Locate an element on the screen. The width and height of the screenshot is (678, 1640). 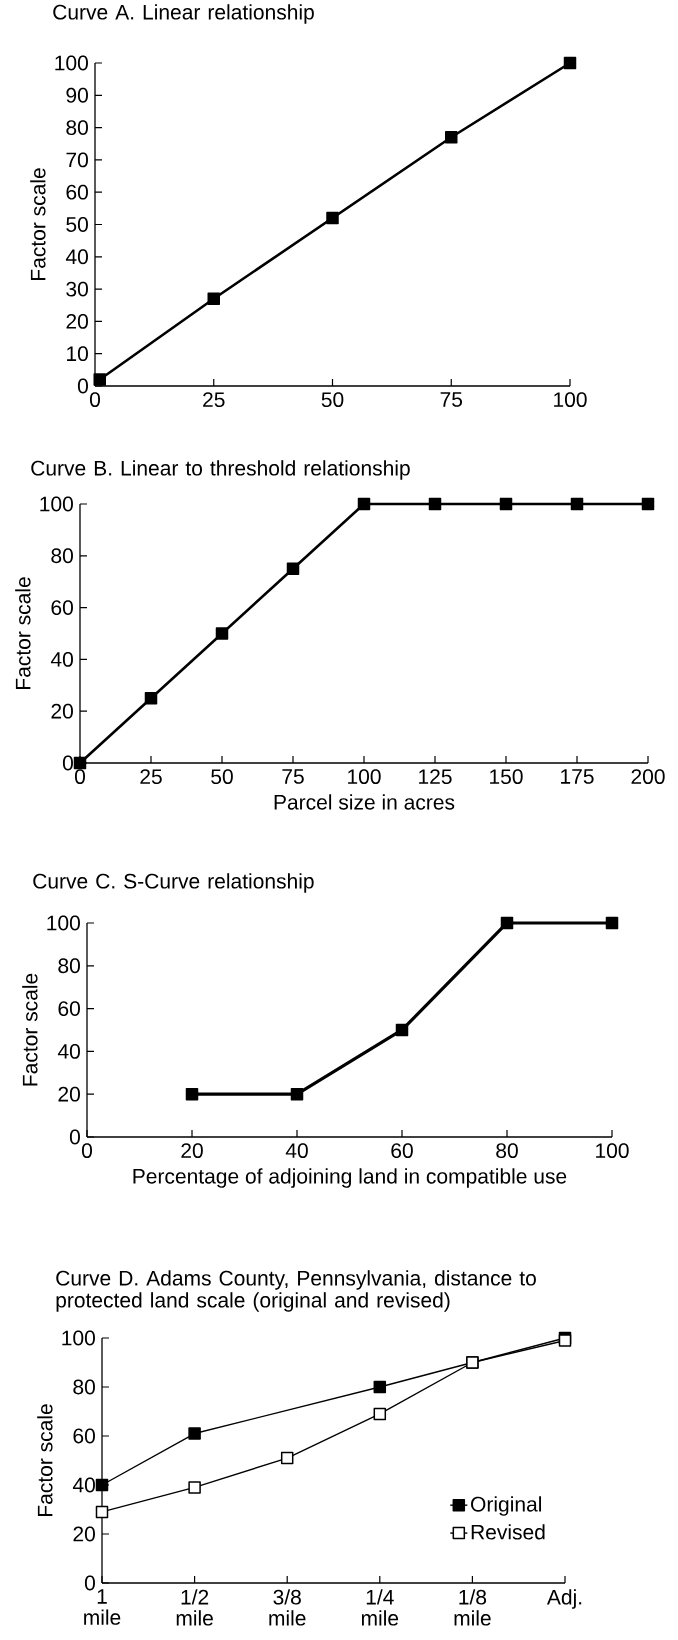
legend-label: Original is located at coordinates (506, 1506).